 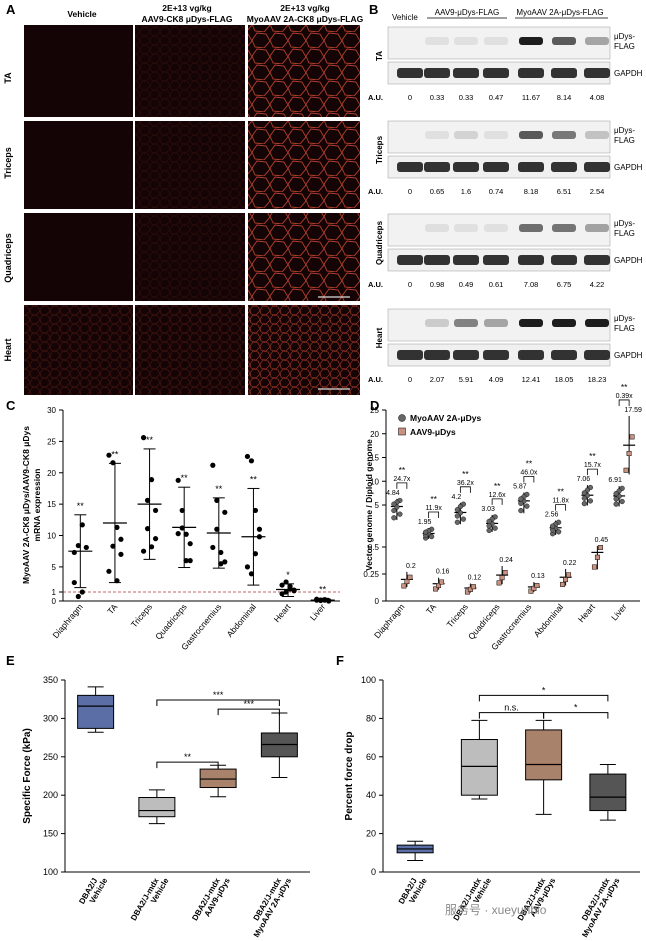 I want to click on y-axis-label: Percent force drop, so click(x=349, y=776).